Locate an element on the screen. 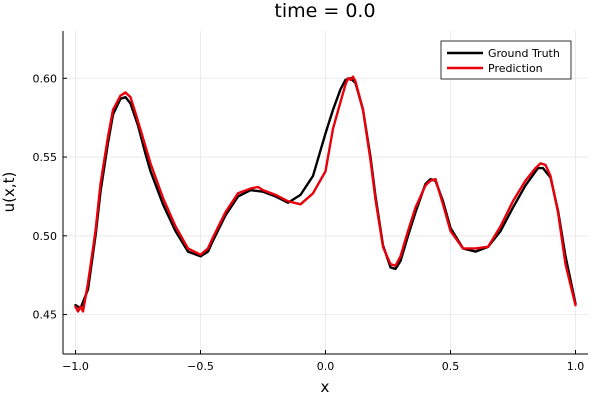 This screenshot has height=400, width=600. y-tick-label: 0.45 is located at coordinates (45, 315).